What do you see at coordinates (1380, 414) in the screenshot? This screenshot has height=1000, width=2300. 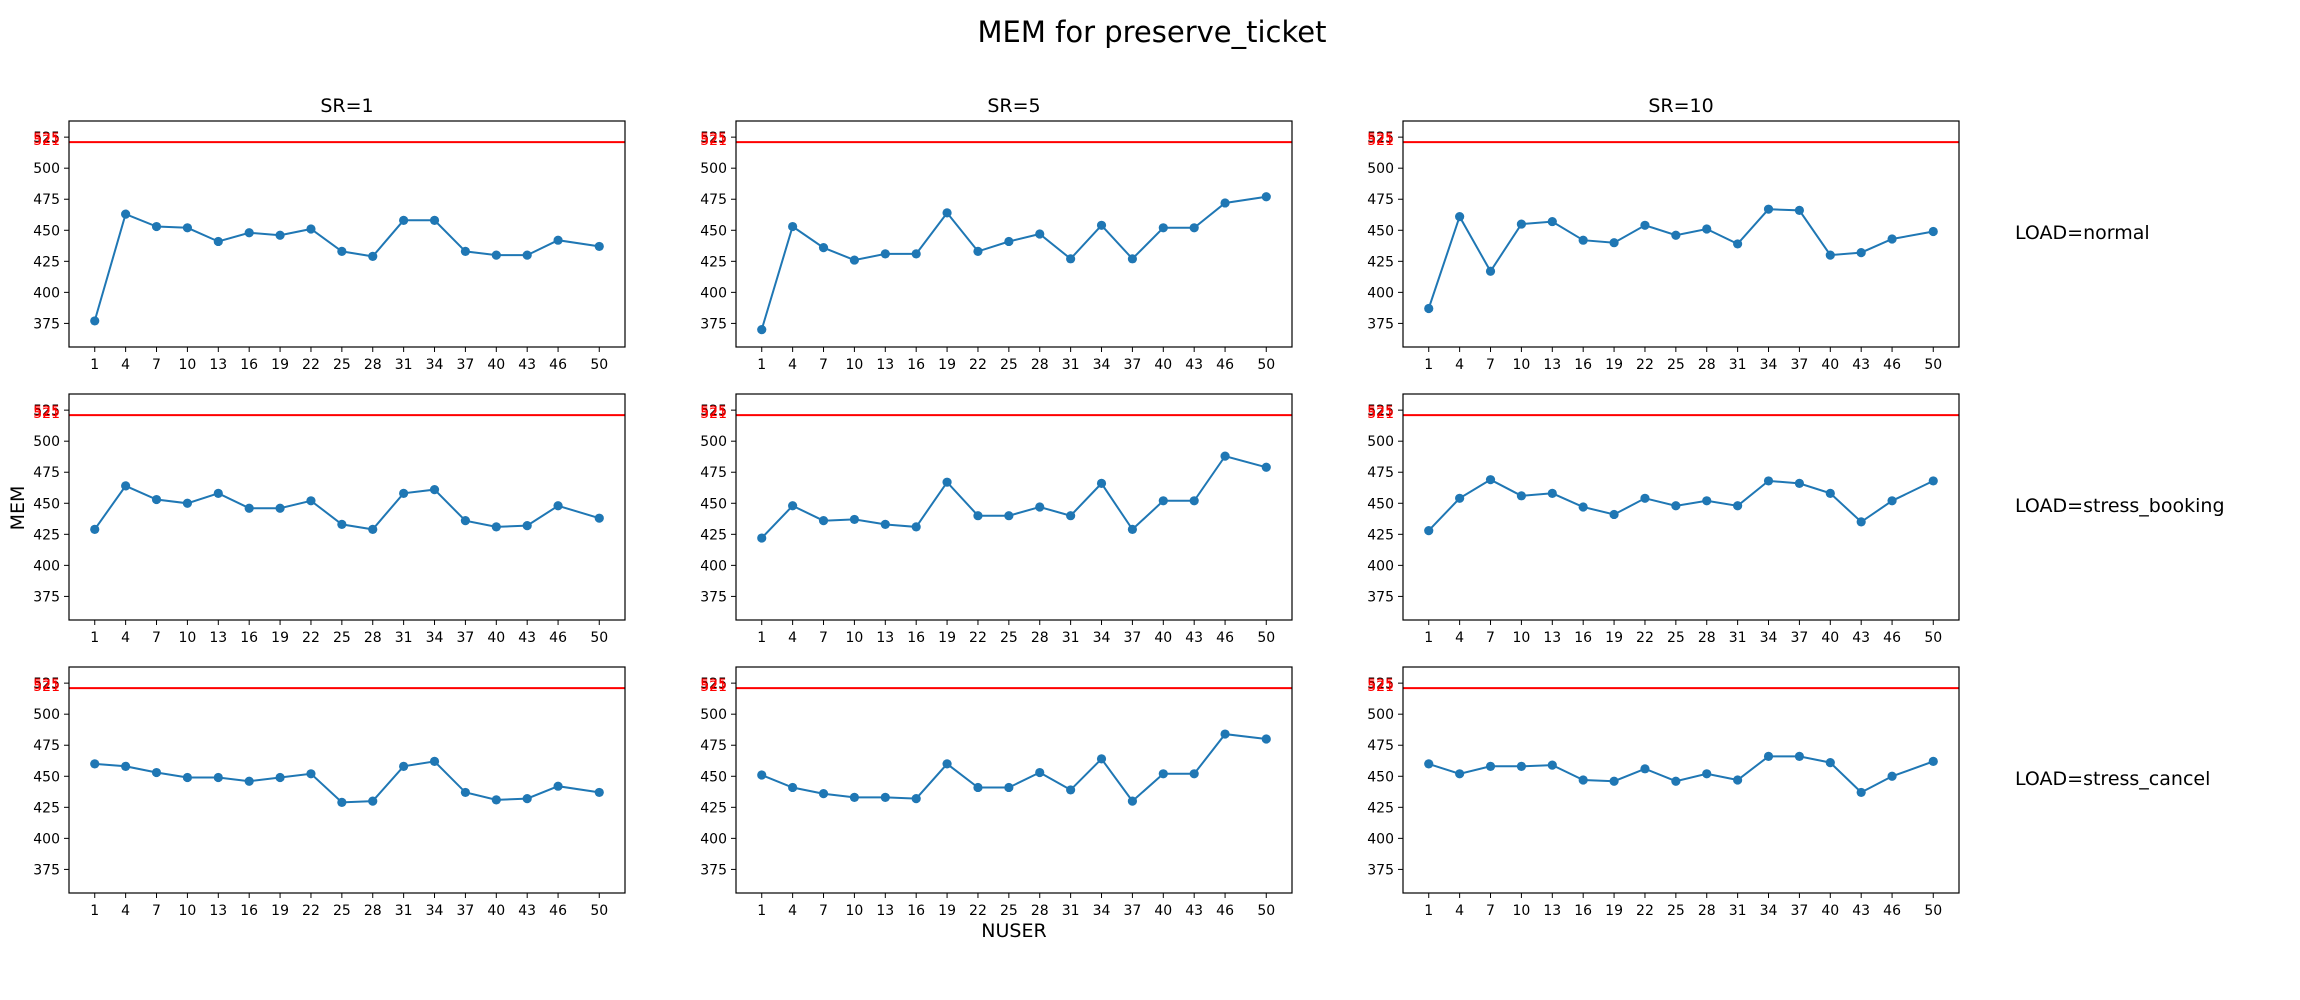 I see `threshold-tick-label: 521` at bounding box center [1380, 414].